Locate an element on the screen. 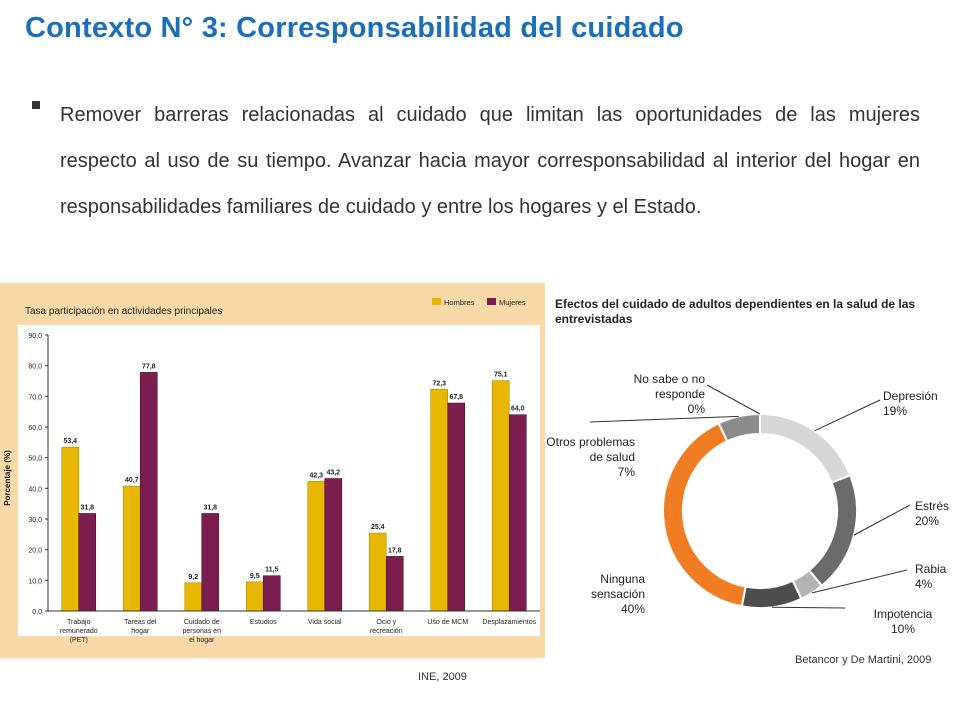 This screenshot has width=960, height=720. donut-label-depresión: Depresión 19% is located at coordinates (910, 403).